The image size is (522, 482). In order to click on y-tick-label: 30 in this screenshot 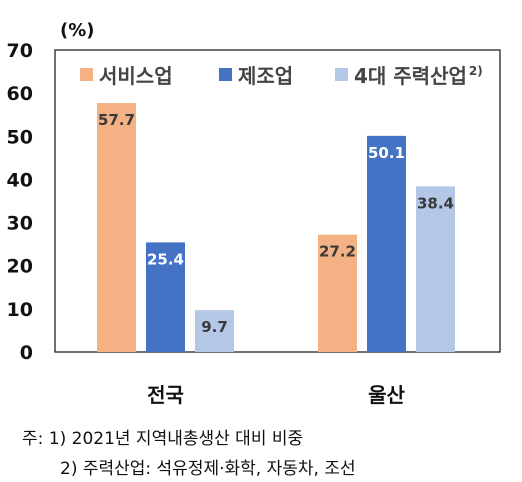, I will do `click(20, 224)`.